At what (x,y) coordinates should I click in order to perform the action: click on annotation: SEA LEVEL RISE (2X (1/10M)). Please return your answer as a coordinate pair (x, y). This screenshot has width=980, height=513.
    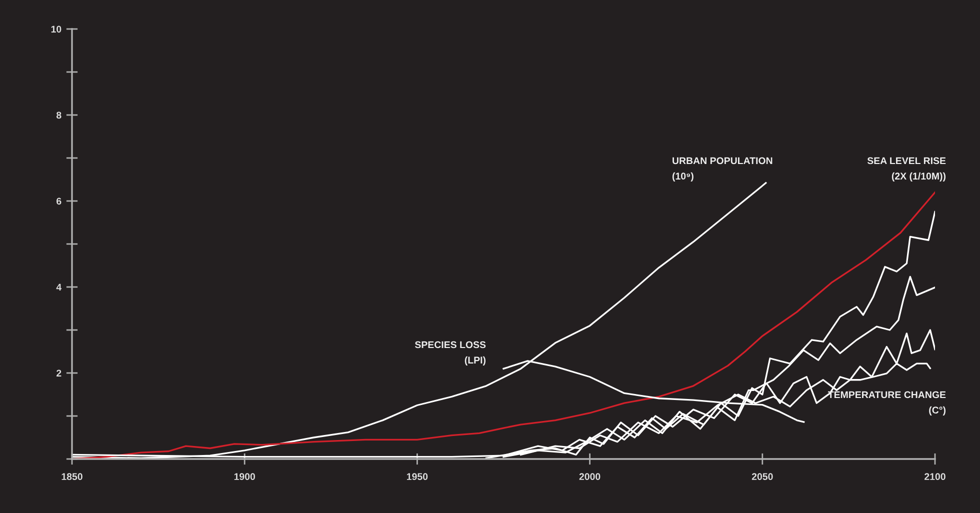
    Looking at the image, I should click on (906, 169).